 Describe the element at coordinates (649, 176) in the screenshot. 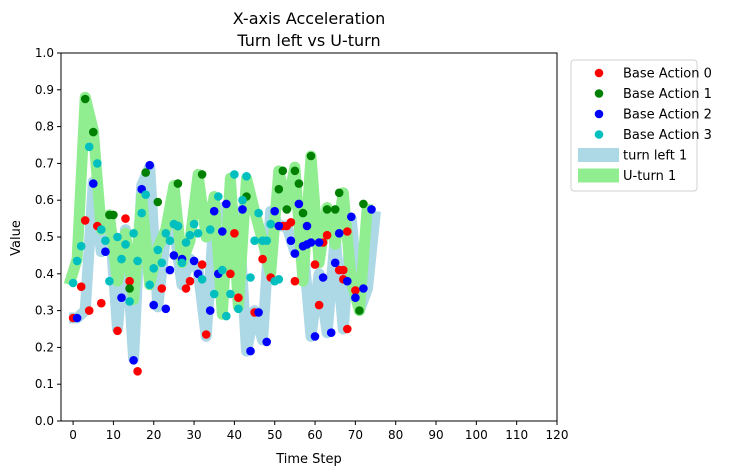

I see `legend-label: U-turn 1` at that location.